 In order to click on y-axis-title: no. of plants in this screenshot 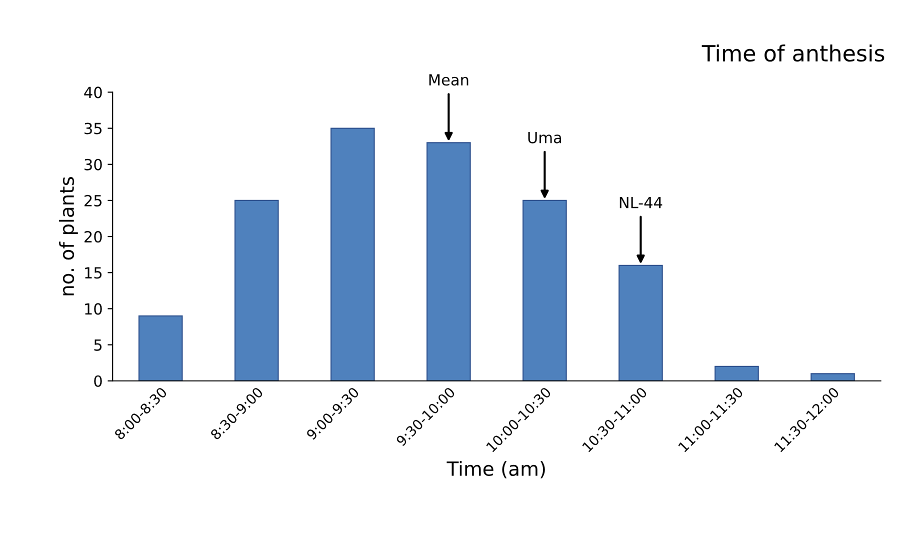, I will do `click(68, 236)`.